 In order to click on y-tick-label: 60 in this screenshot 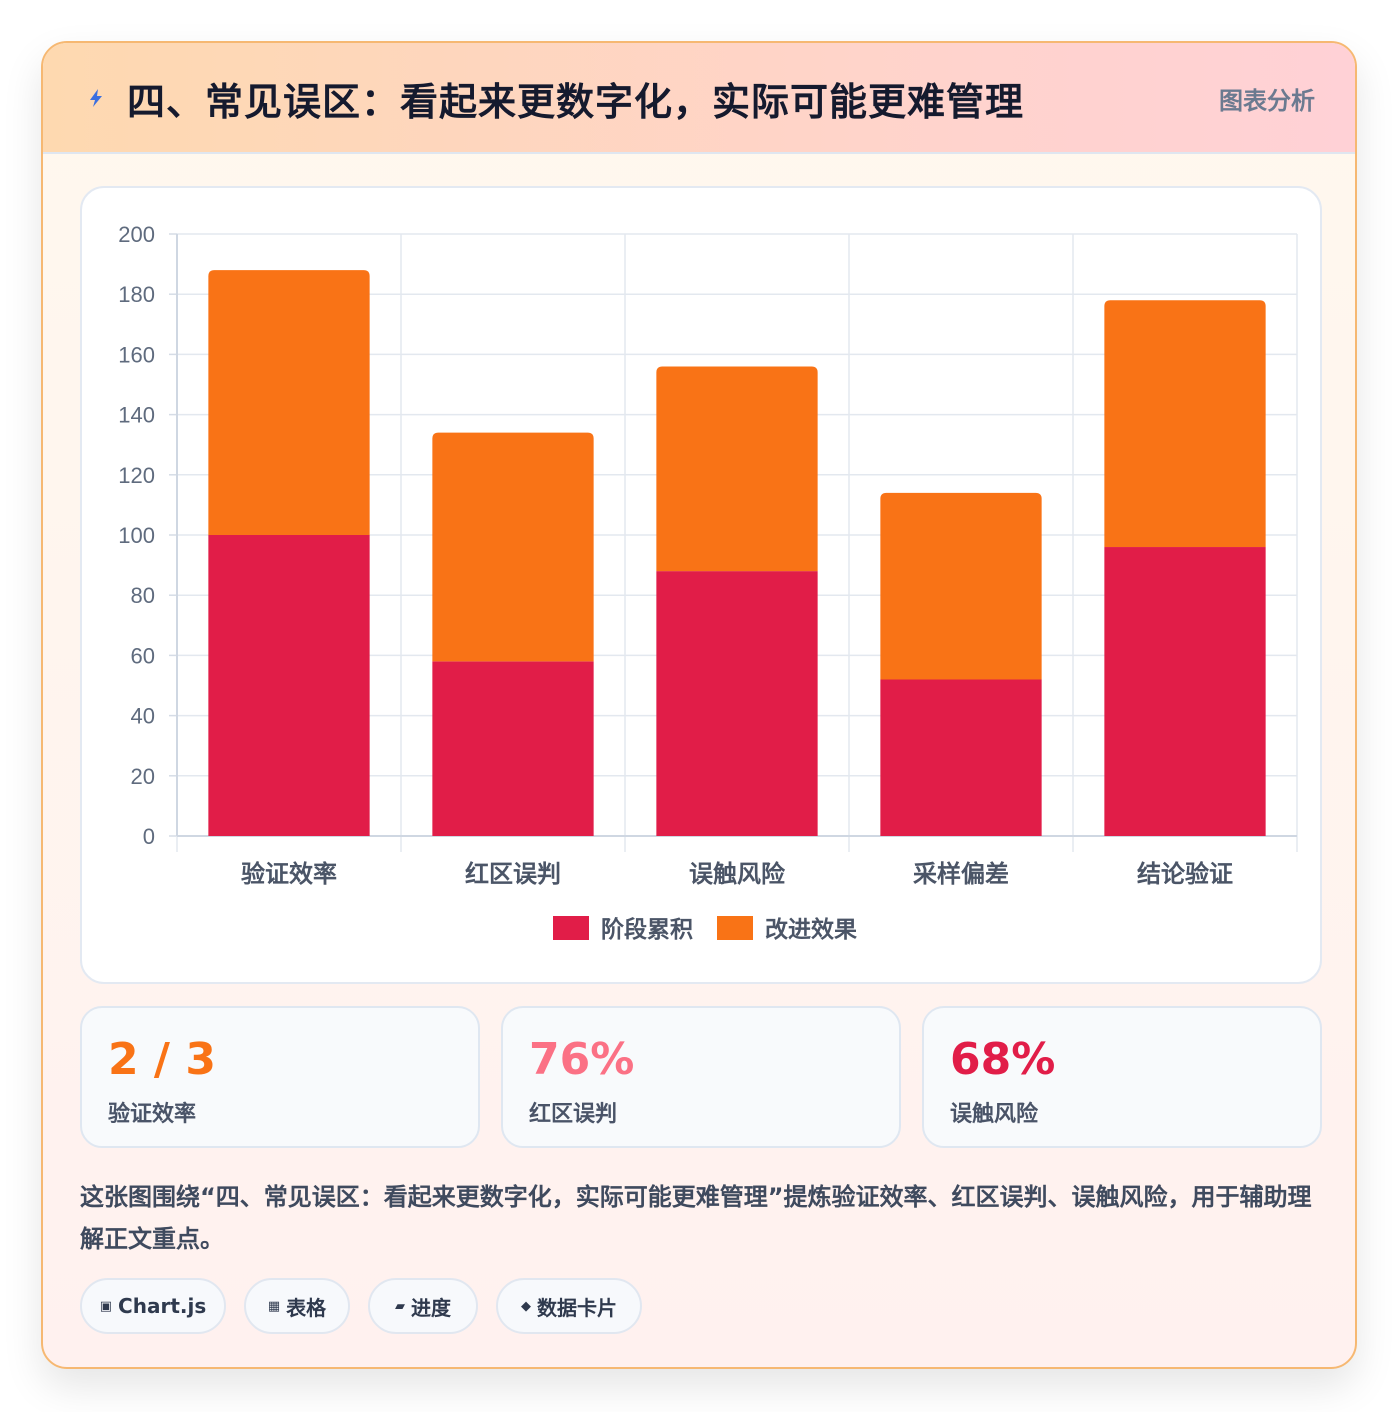, I will do `click(143, 655)`.